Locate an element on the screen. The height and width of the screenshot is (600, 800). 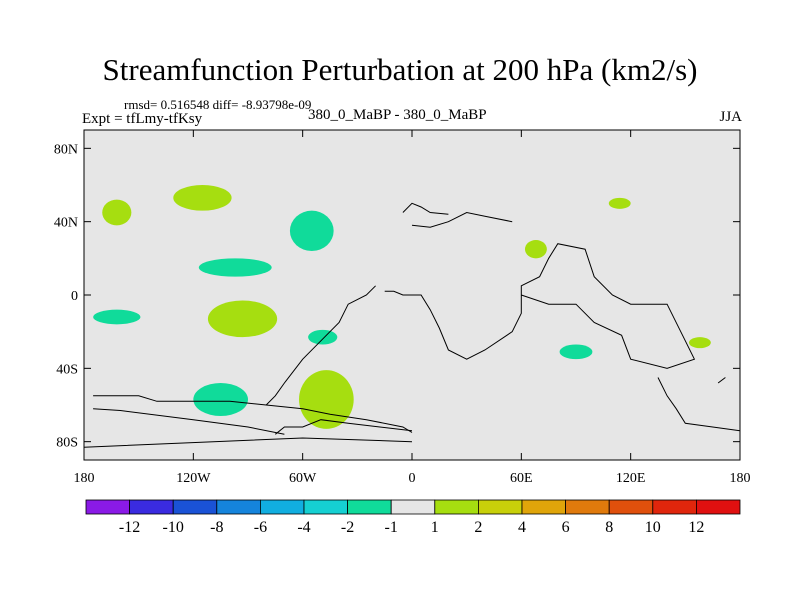
x-tick-label-6: 180 is located at coordinates (740, 478).